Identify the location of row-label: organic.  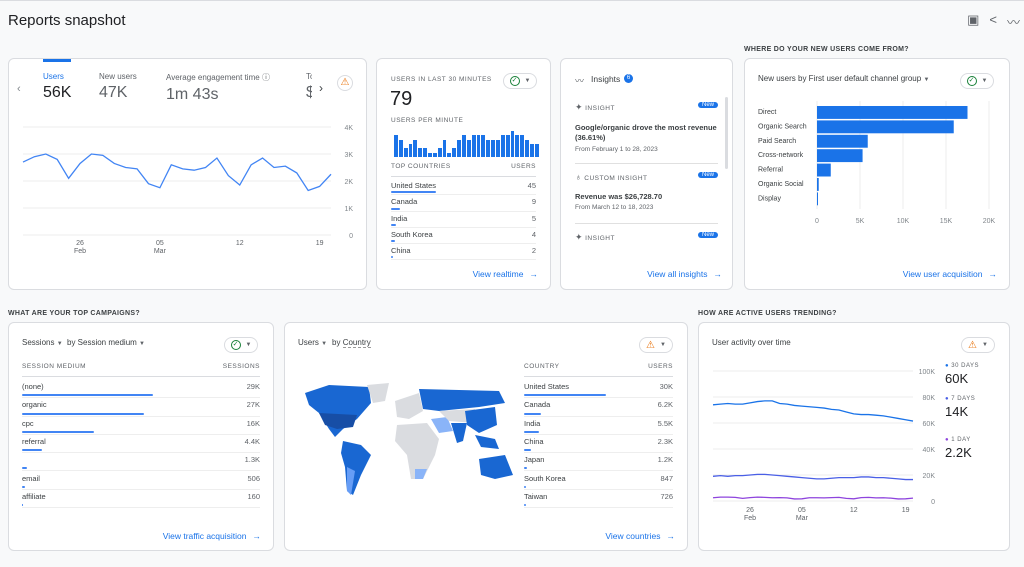
(34, 405).